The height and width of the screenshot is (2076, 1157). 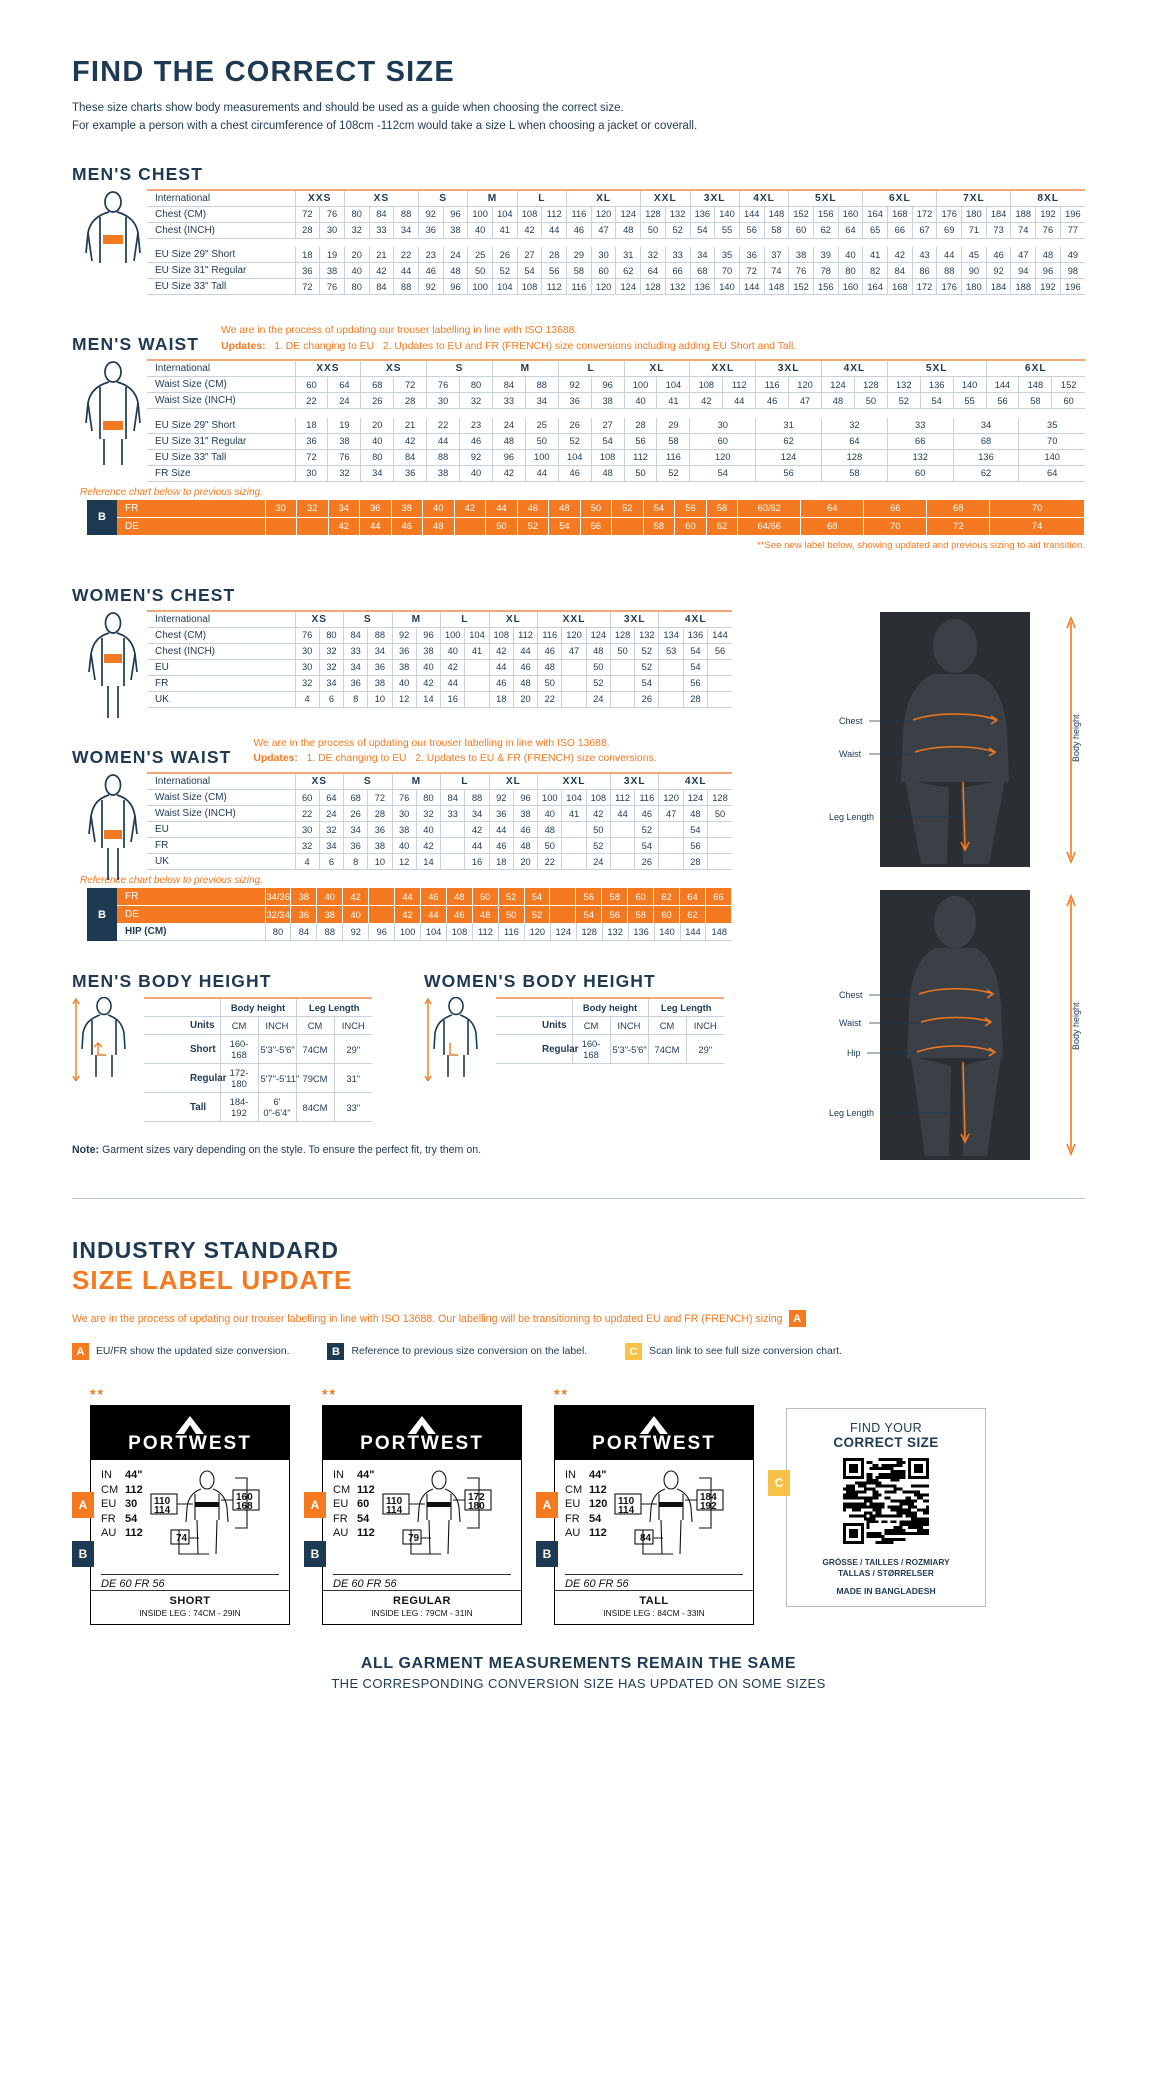 I want to click on table-cell: 25, so click(x=541, y=425).